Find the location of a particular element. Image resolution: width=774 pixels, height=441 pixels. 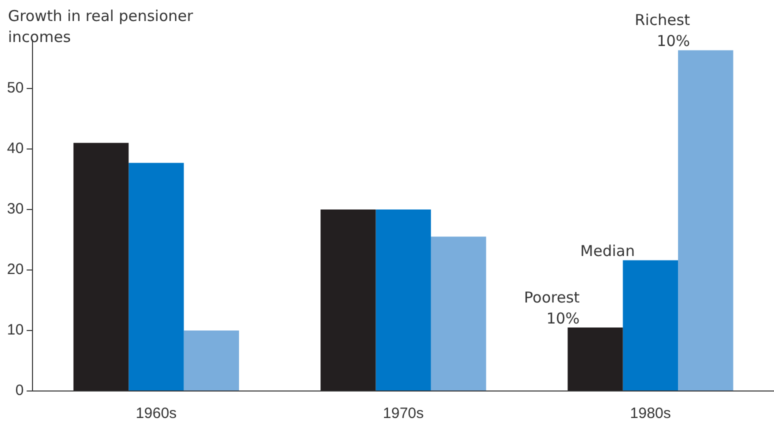

y-tick-label: 30 is located at coordinates (15, 209).